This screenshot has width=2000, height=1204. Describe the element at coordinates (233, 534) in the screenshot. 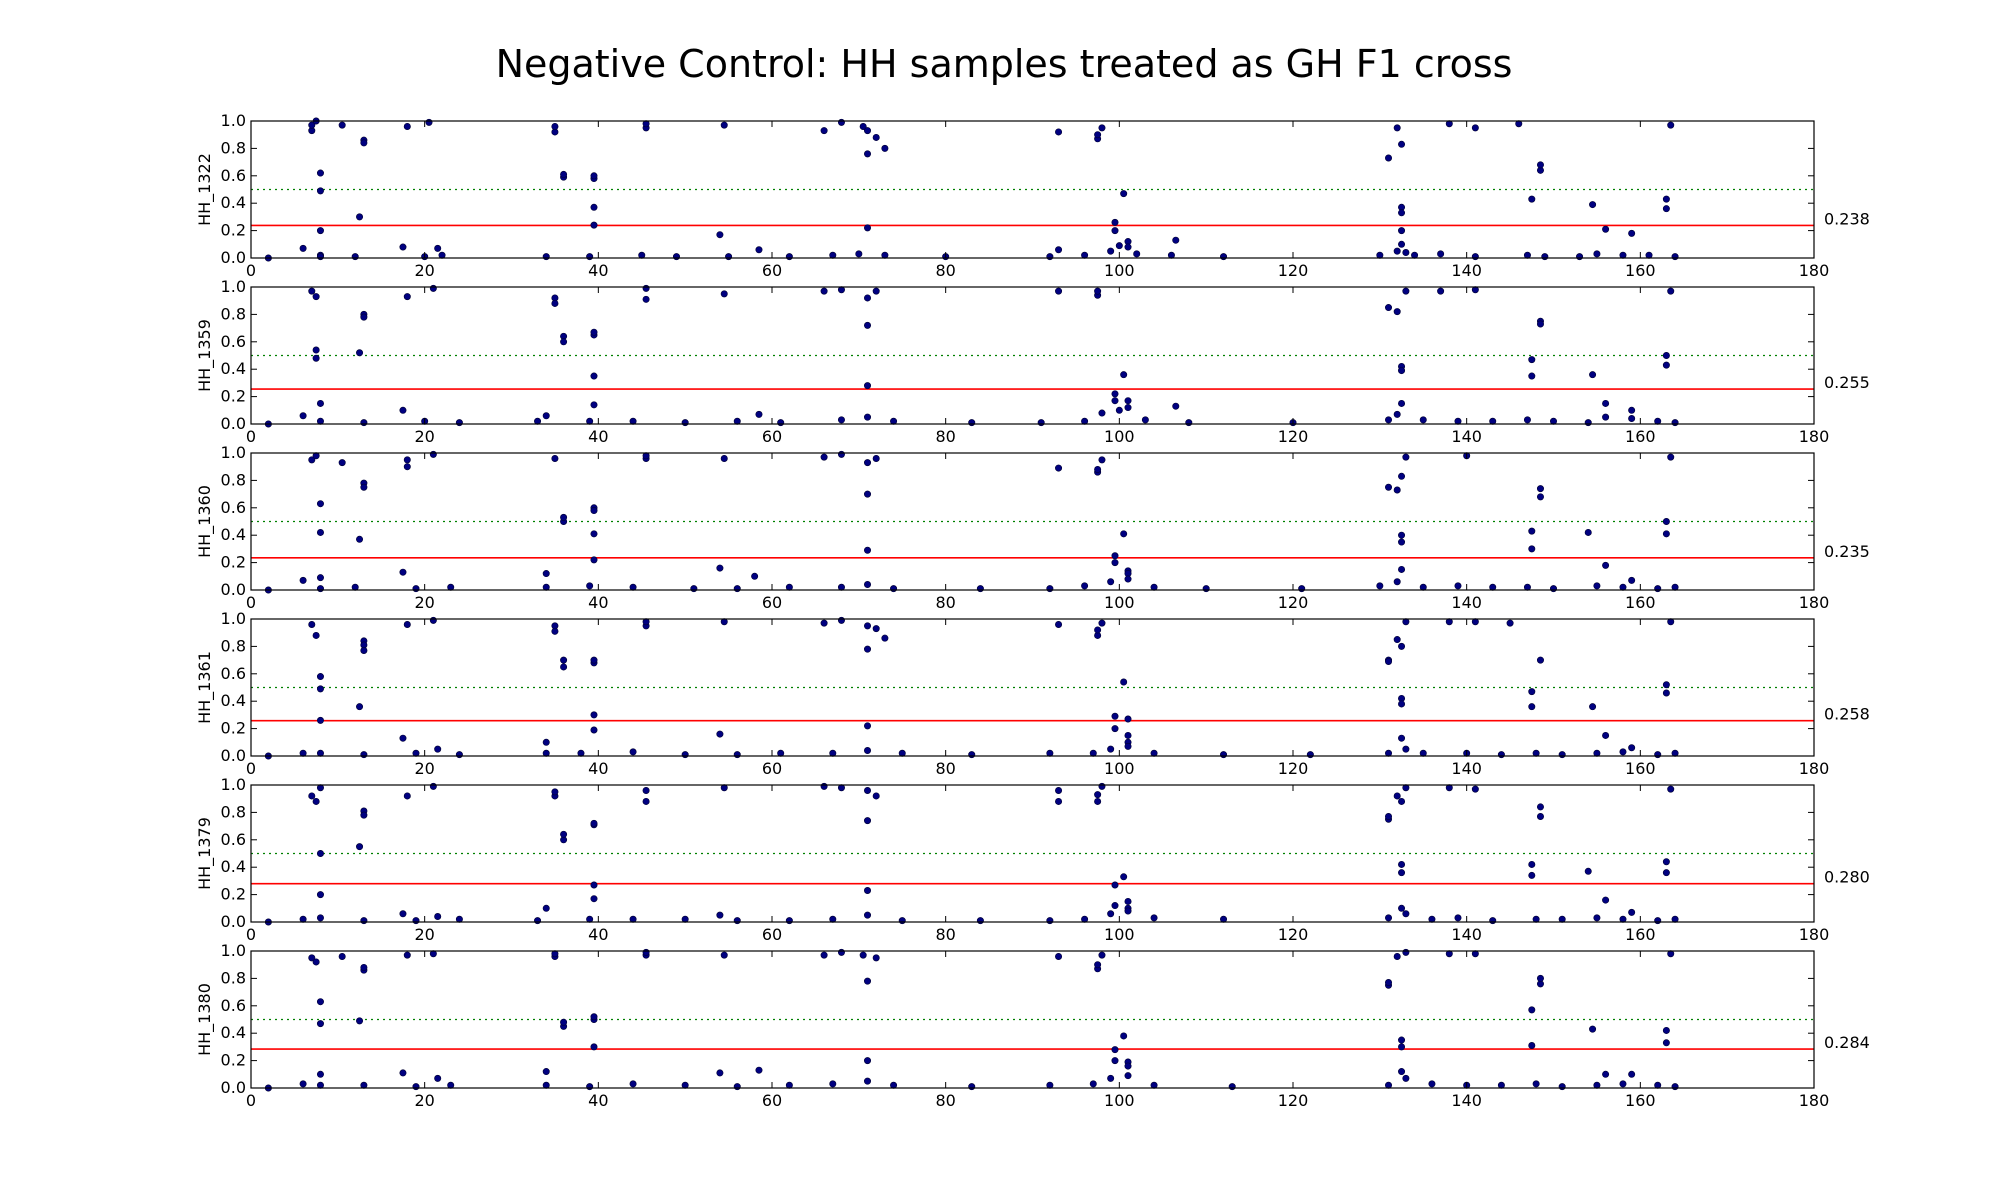

I see `y-tick-label: 0.4` at that location.